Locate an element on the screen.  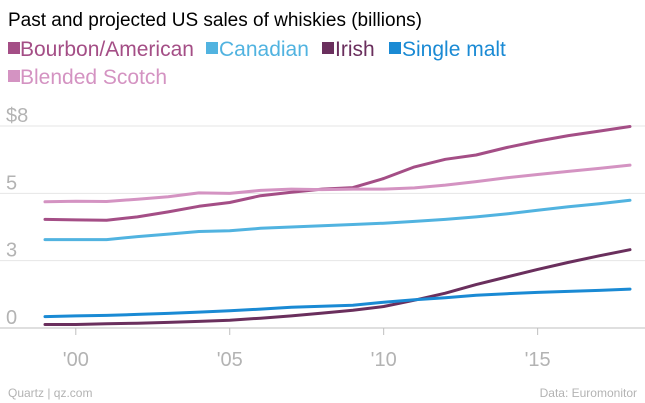
legend-item-irish: Irish is located at coordinates (348, 49).